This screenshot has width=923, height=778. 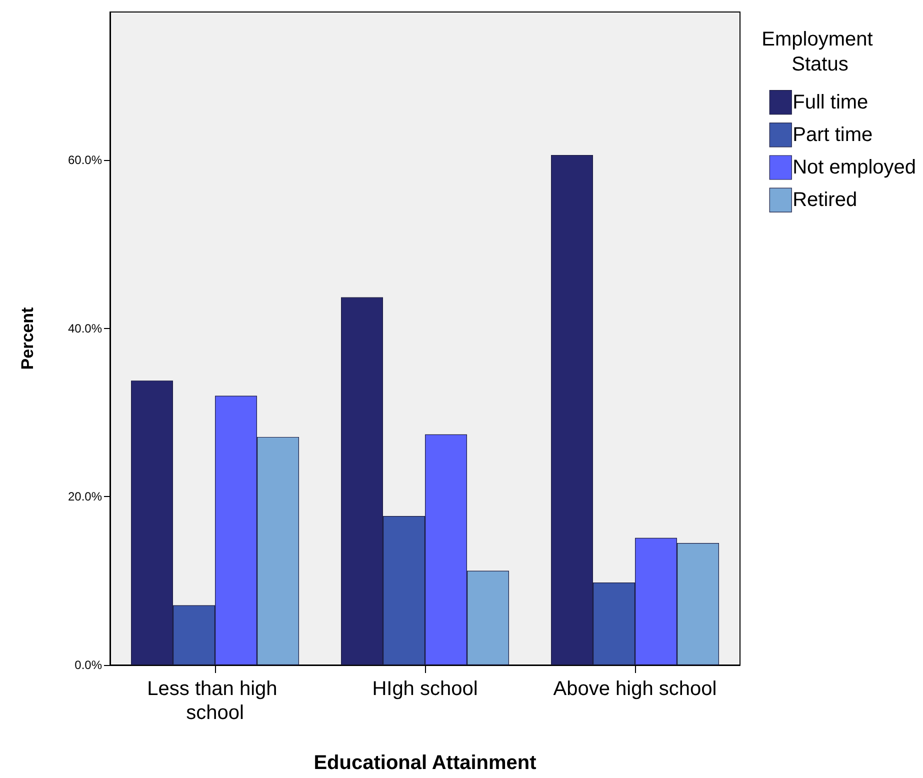 I want to click on y-tick-label: 60.0%, so click(x=85, y=160).